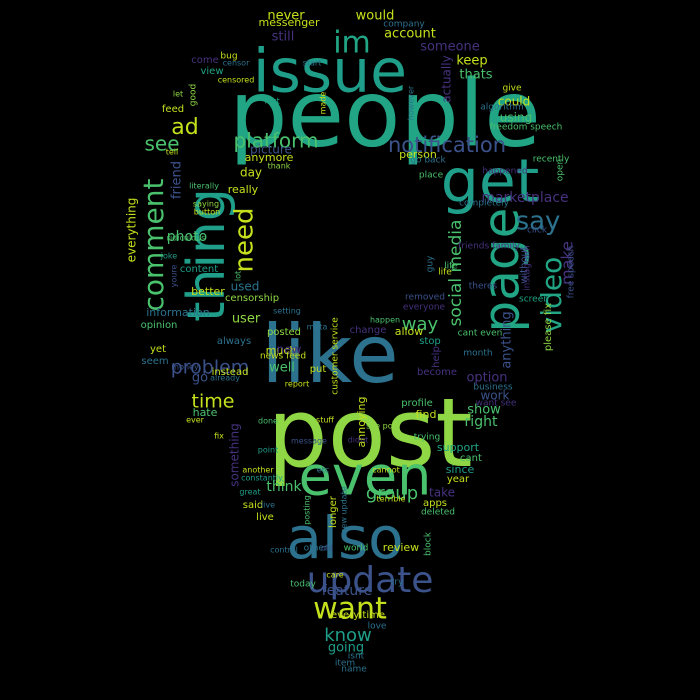 The height and width of the screenshot is (700, 700). What do you see at coordinates (344, 538) in the screenshot?
I see `word-also: also` at bounding box center [344, 538].